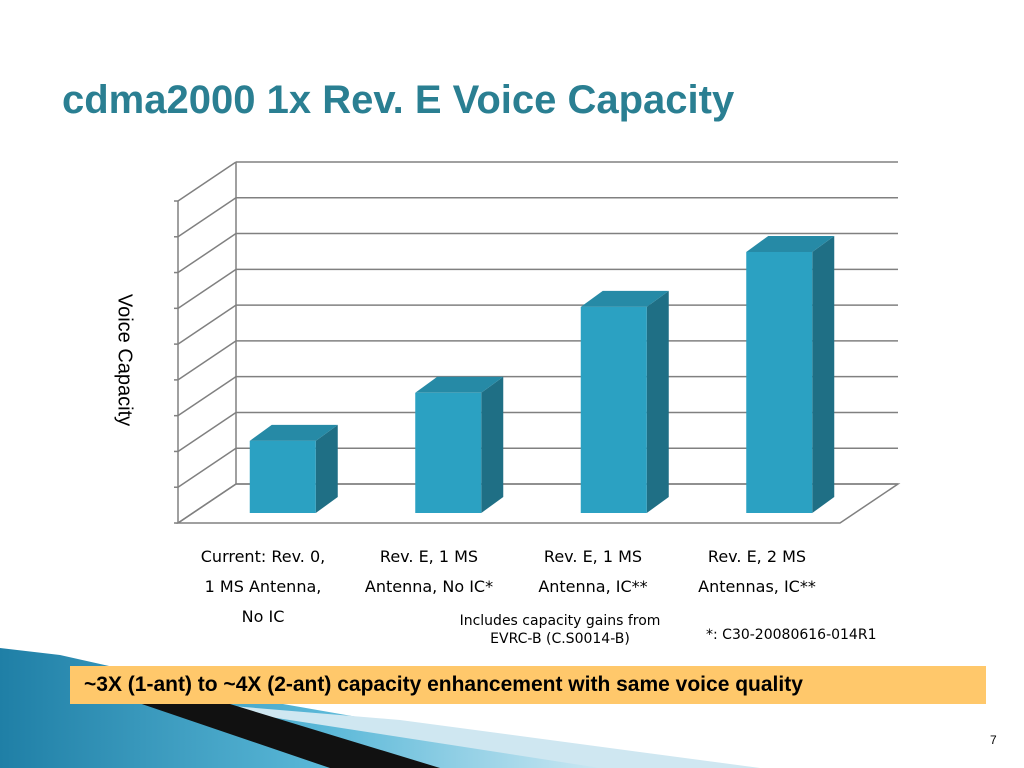 This screenshot has width=1024, height=768. I want to click on page-number: 7, so click(993, 740).